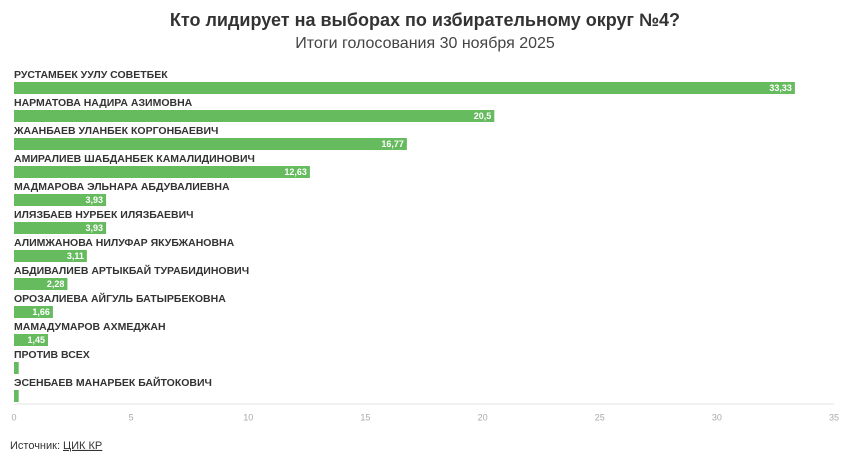 This screenshot has height=466, width=850. Describe the element at coordinates (113, 382) in the screenshot. I see `category-label: ЭСЕНБАЕВ МАНАРБЕК БАЙТОКОВИЧ` at that location.